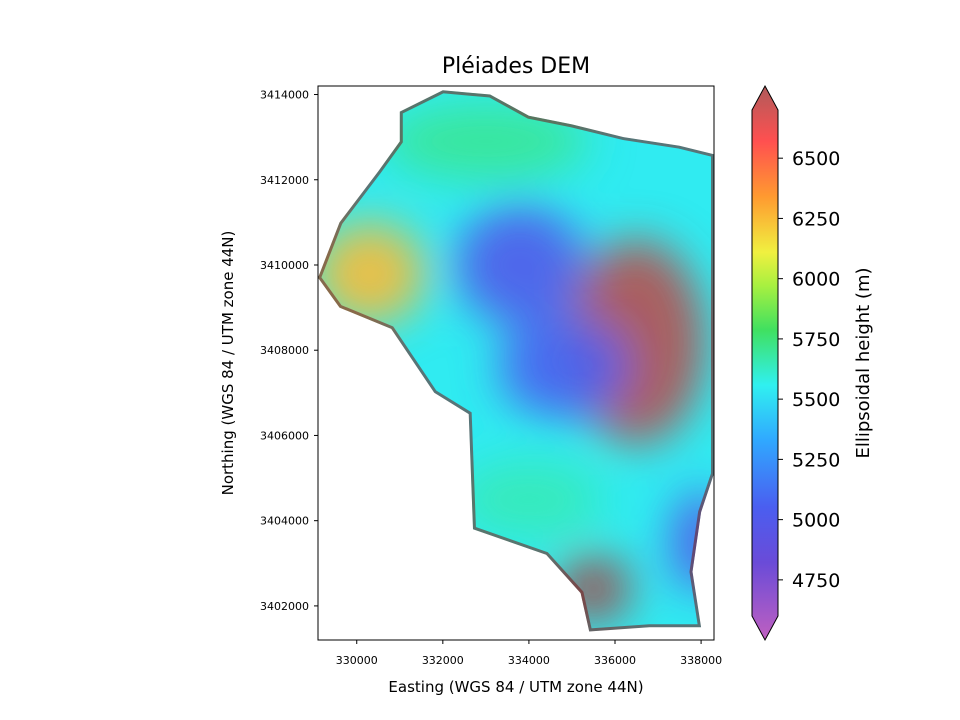  Describe the element at coordinates (284, 435) in the screenshot. I see `y-tick-label: 3406000` at that location.